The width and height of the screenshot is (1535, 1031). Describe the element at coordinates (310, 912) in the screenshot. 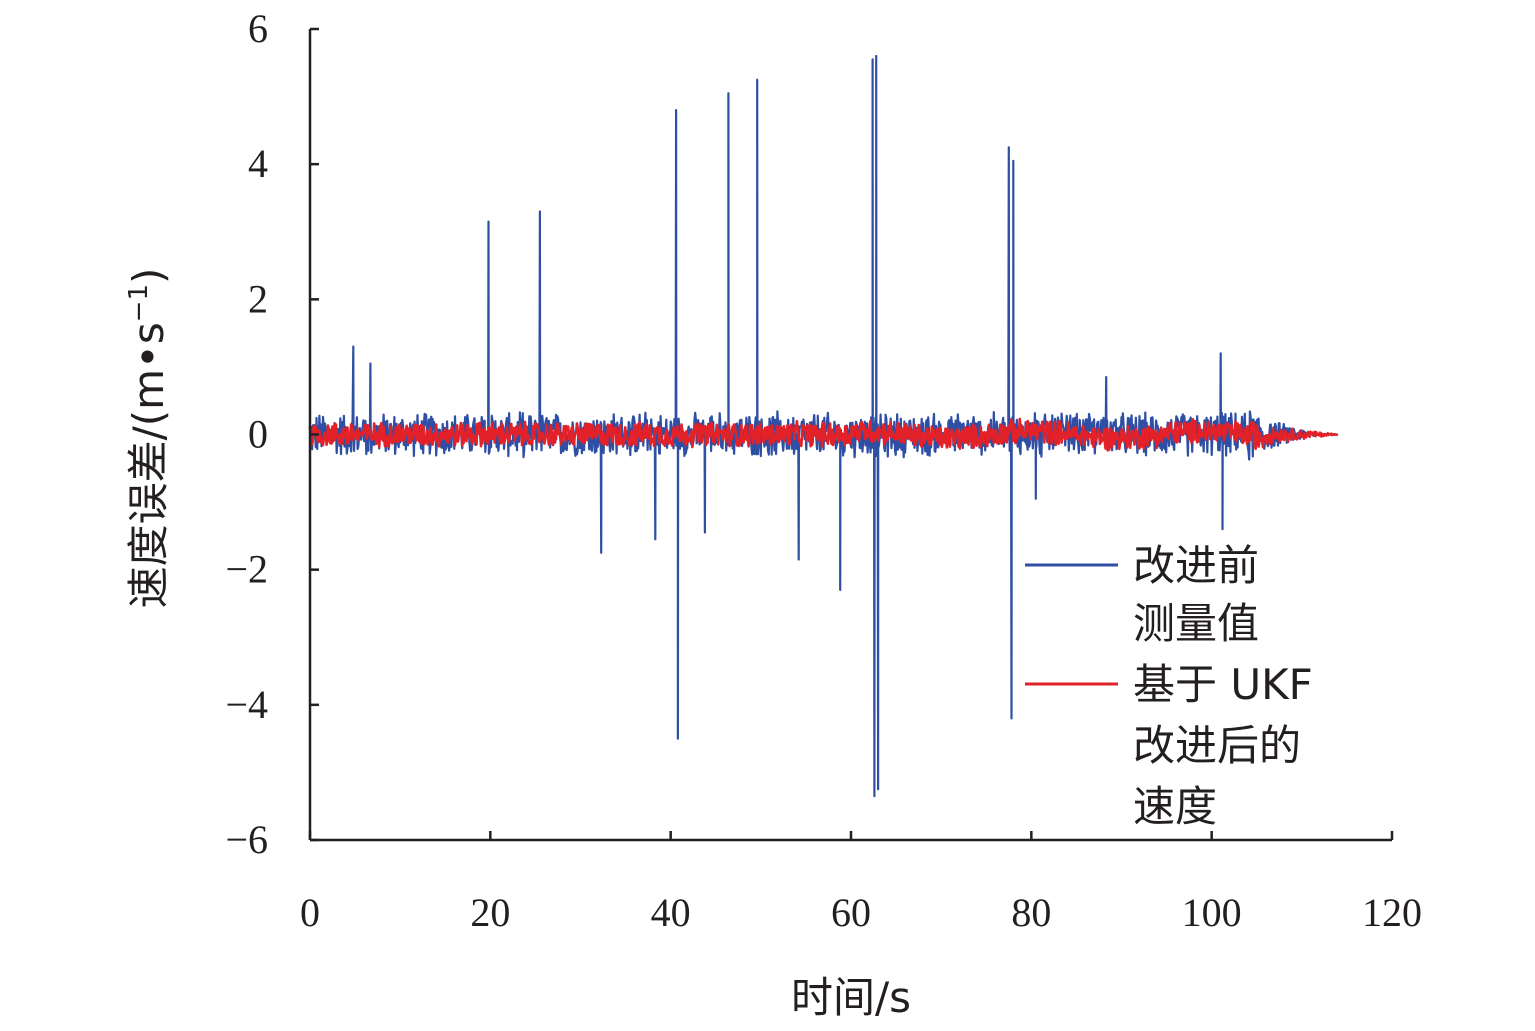

I see `x-tick-label: 0` at that location.